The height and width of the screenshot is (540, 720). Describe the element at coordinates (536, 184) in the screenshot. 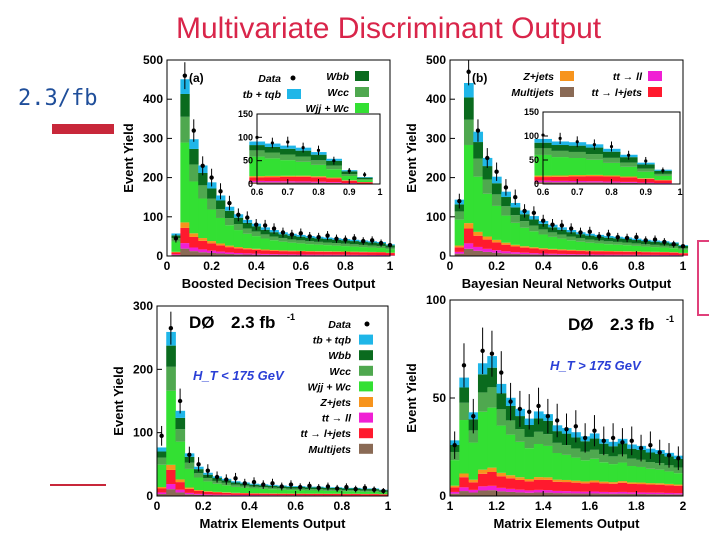

I see `panel-b-inset-ytick-label: 0` at that location.